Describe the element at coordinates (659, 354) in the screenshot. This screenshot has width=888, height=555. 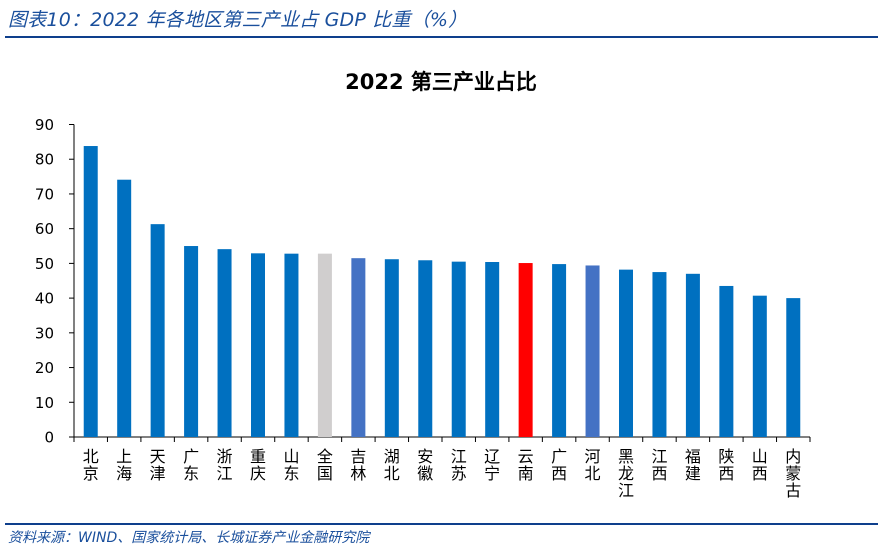
I see `bar-江西` at that location.